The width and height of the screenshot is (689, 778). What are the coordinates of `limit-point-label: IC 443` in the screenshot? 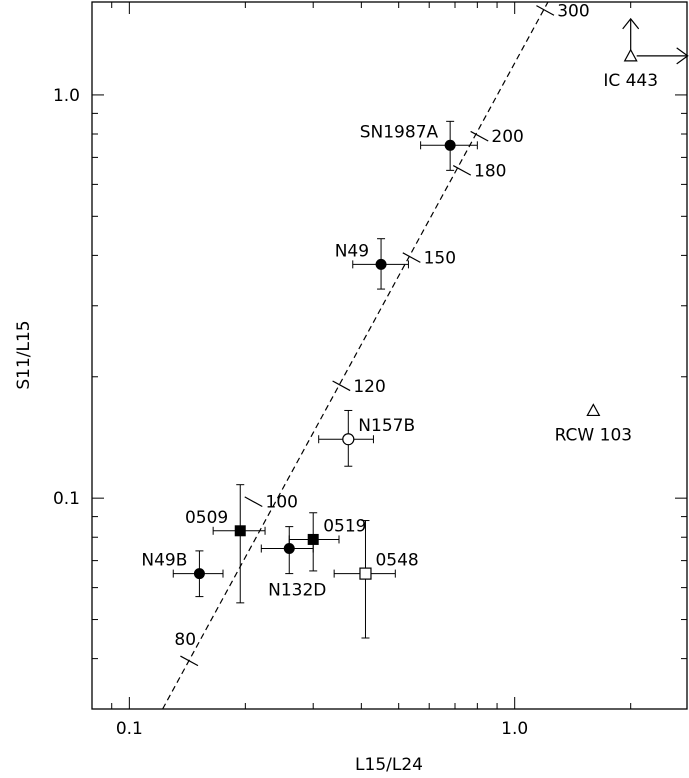 It's located at (630, 81).